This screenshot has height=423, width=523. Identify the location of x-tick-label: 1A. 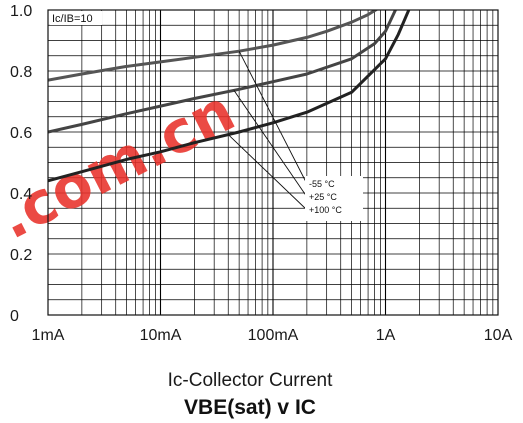
(386, 335).